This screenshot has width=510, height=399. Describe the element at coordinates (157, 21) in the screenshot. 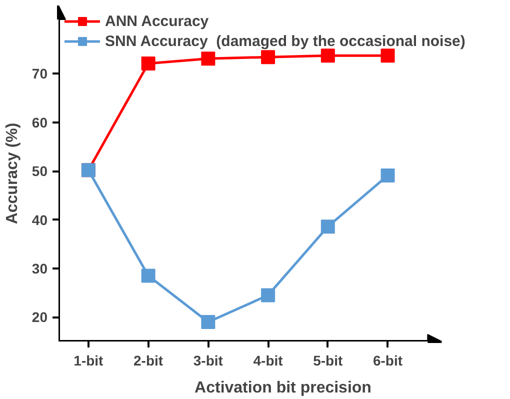

I see `legend-label: ANN Accuracy` at that location.